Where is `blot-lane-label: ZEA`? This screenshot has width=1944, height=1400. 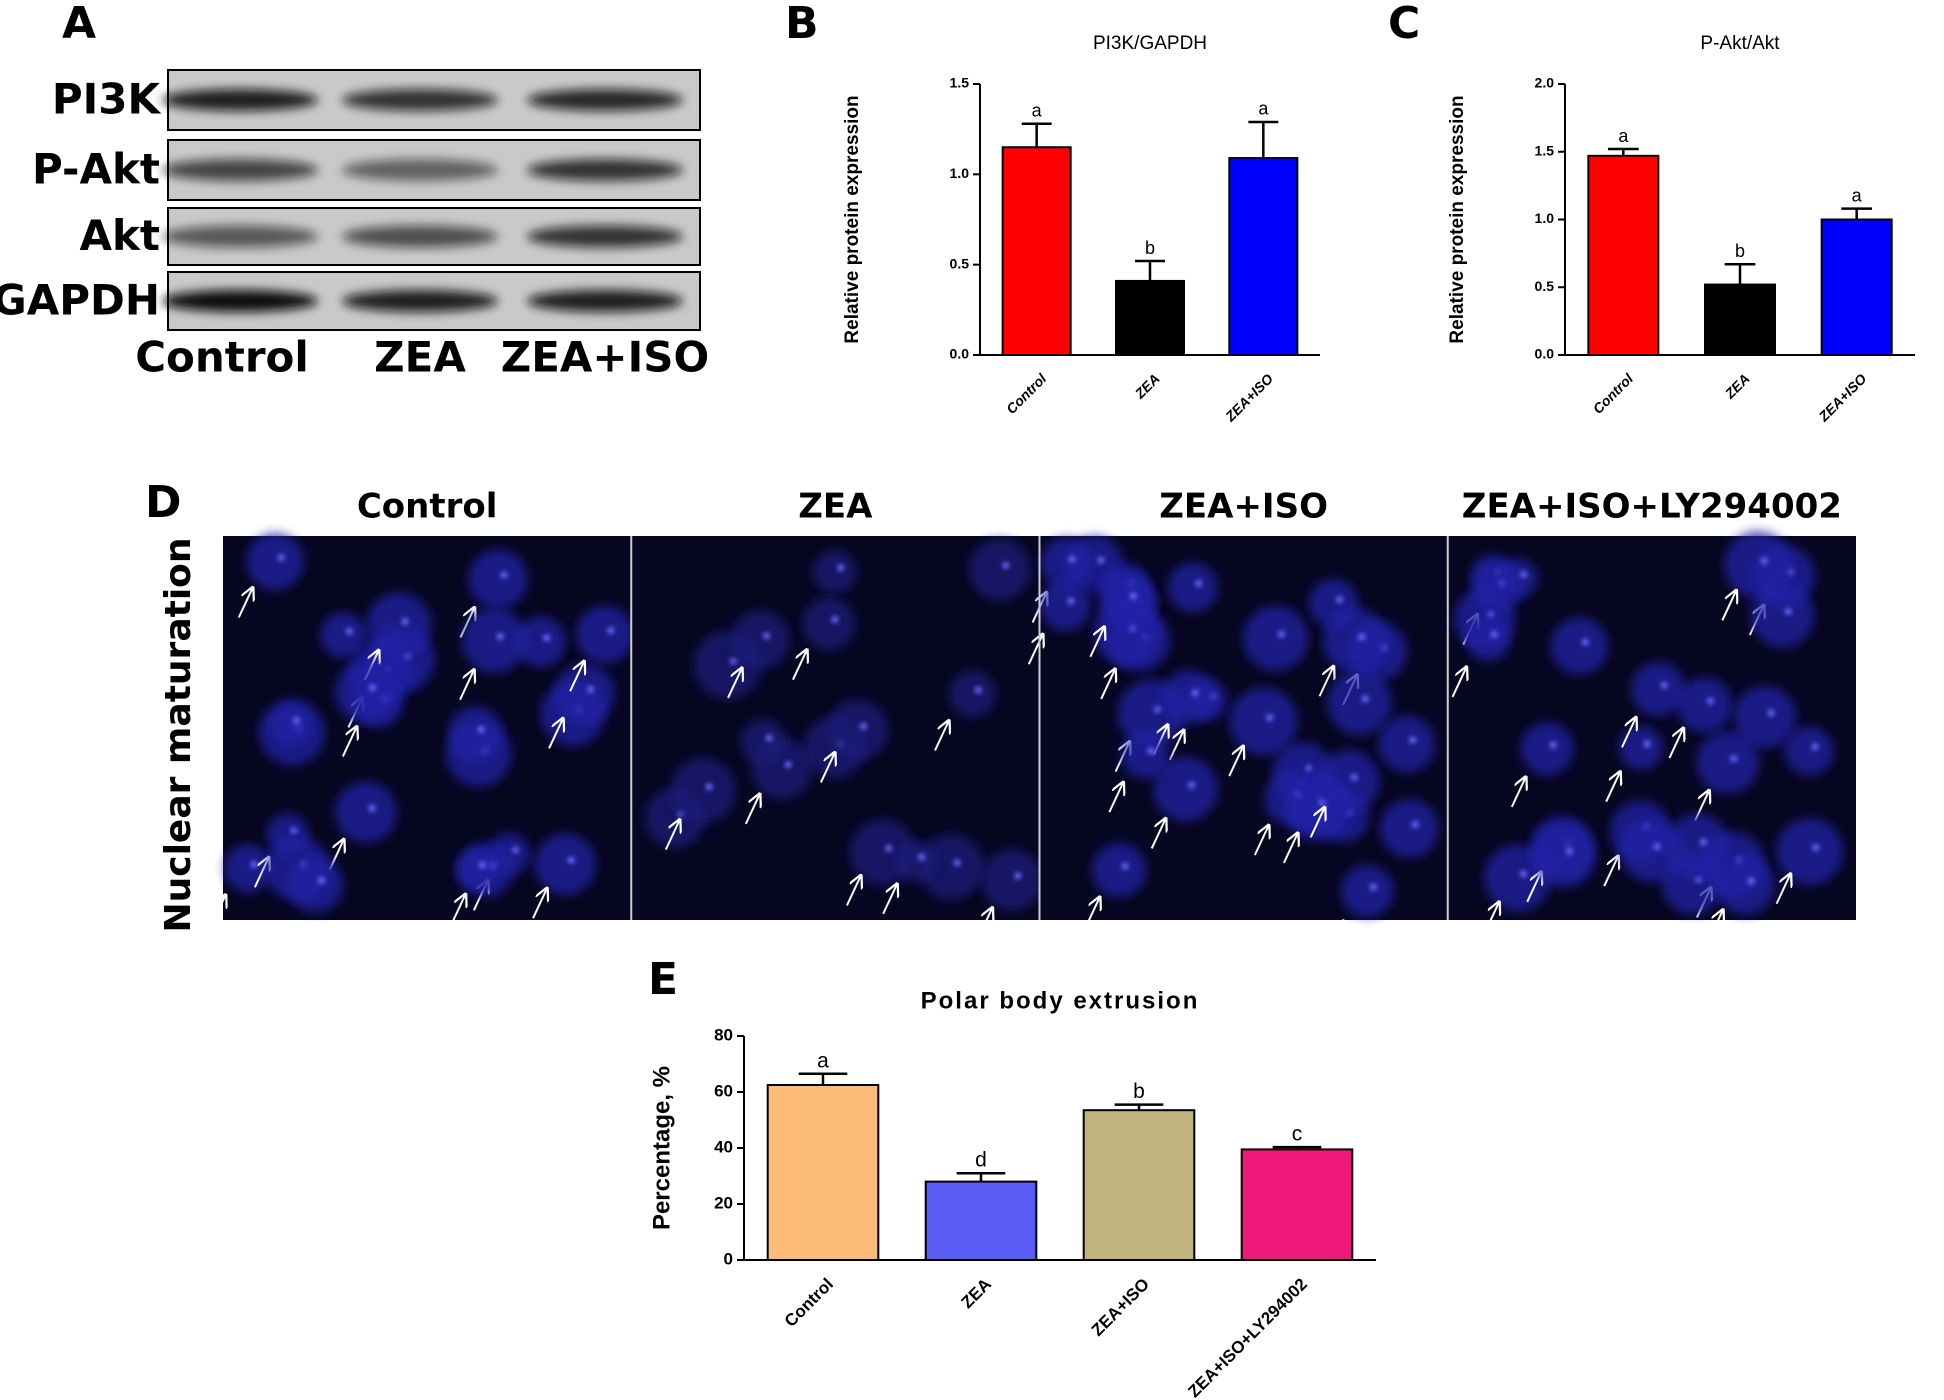 blot-lane-label: ZEA is located at coordinates (420, 357).